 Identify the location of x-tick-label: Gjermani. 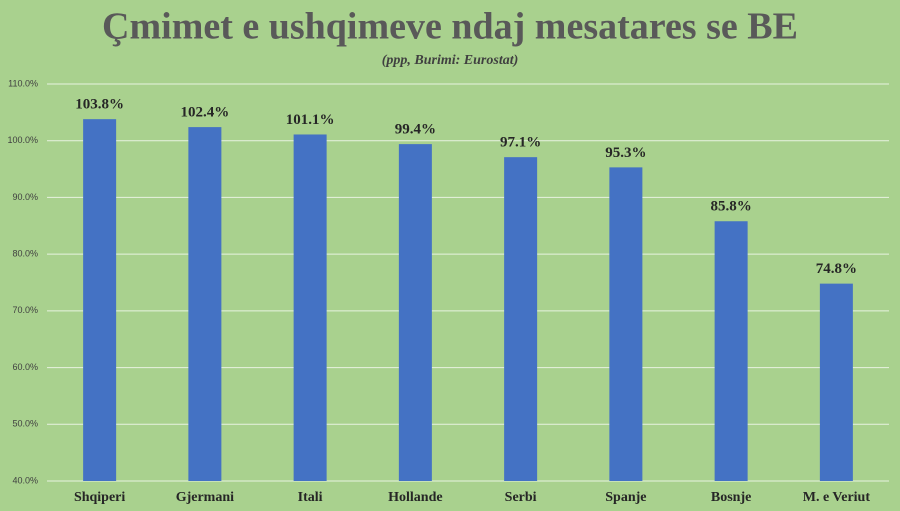
(205, 497).